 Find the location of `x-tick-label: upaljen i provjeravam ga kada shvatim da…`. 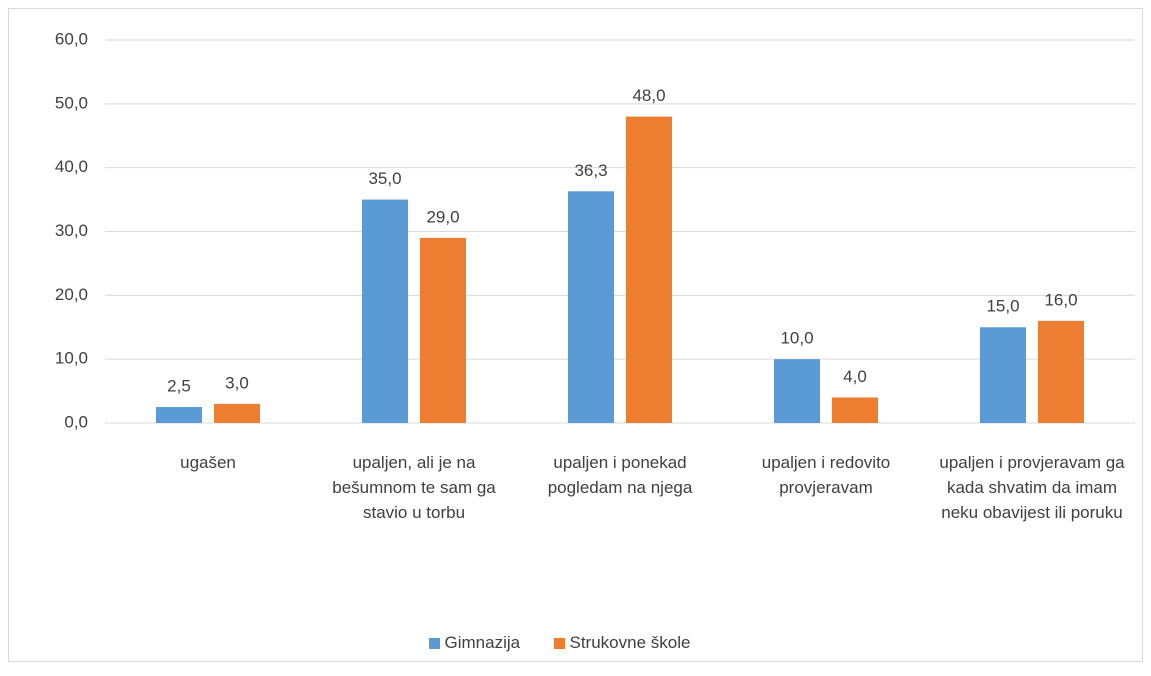

x-tick-label: upaljen i provjeravam ga kada shvatim da… is located at coordinates (1032, 487).